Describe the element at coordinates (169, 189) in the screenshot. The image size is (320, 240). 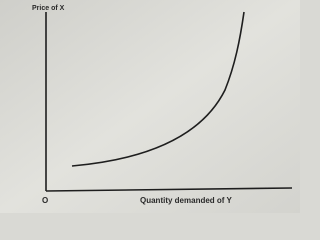
I see `x-axis` at that location.